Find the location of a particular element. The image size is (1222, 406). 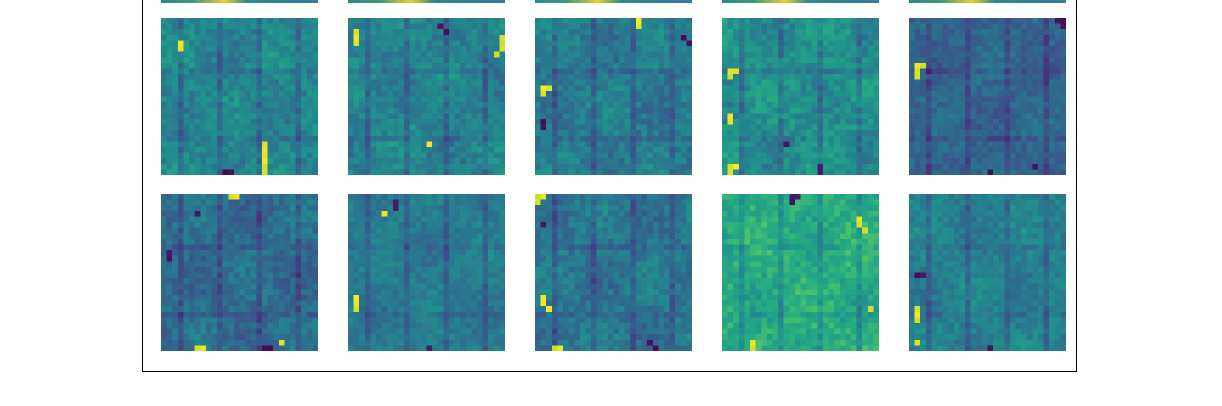

heatmap-panel-r0-c3 is located at coordinates (800, 96).